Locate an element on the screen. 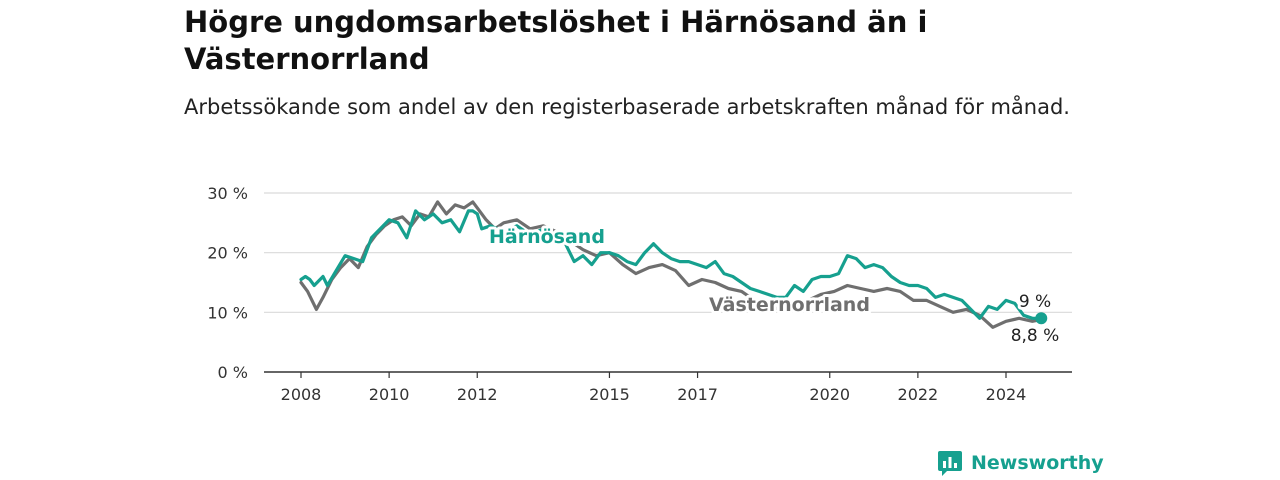 This screenshot has width=1280, height=480. series-label-harnosand-halo: Härnösand is located at coordinates (547, 237).